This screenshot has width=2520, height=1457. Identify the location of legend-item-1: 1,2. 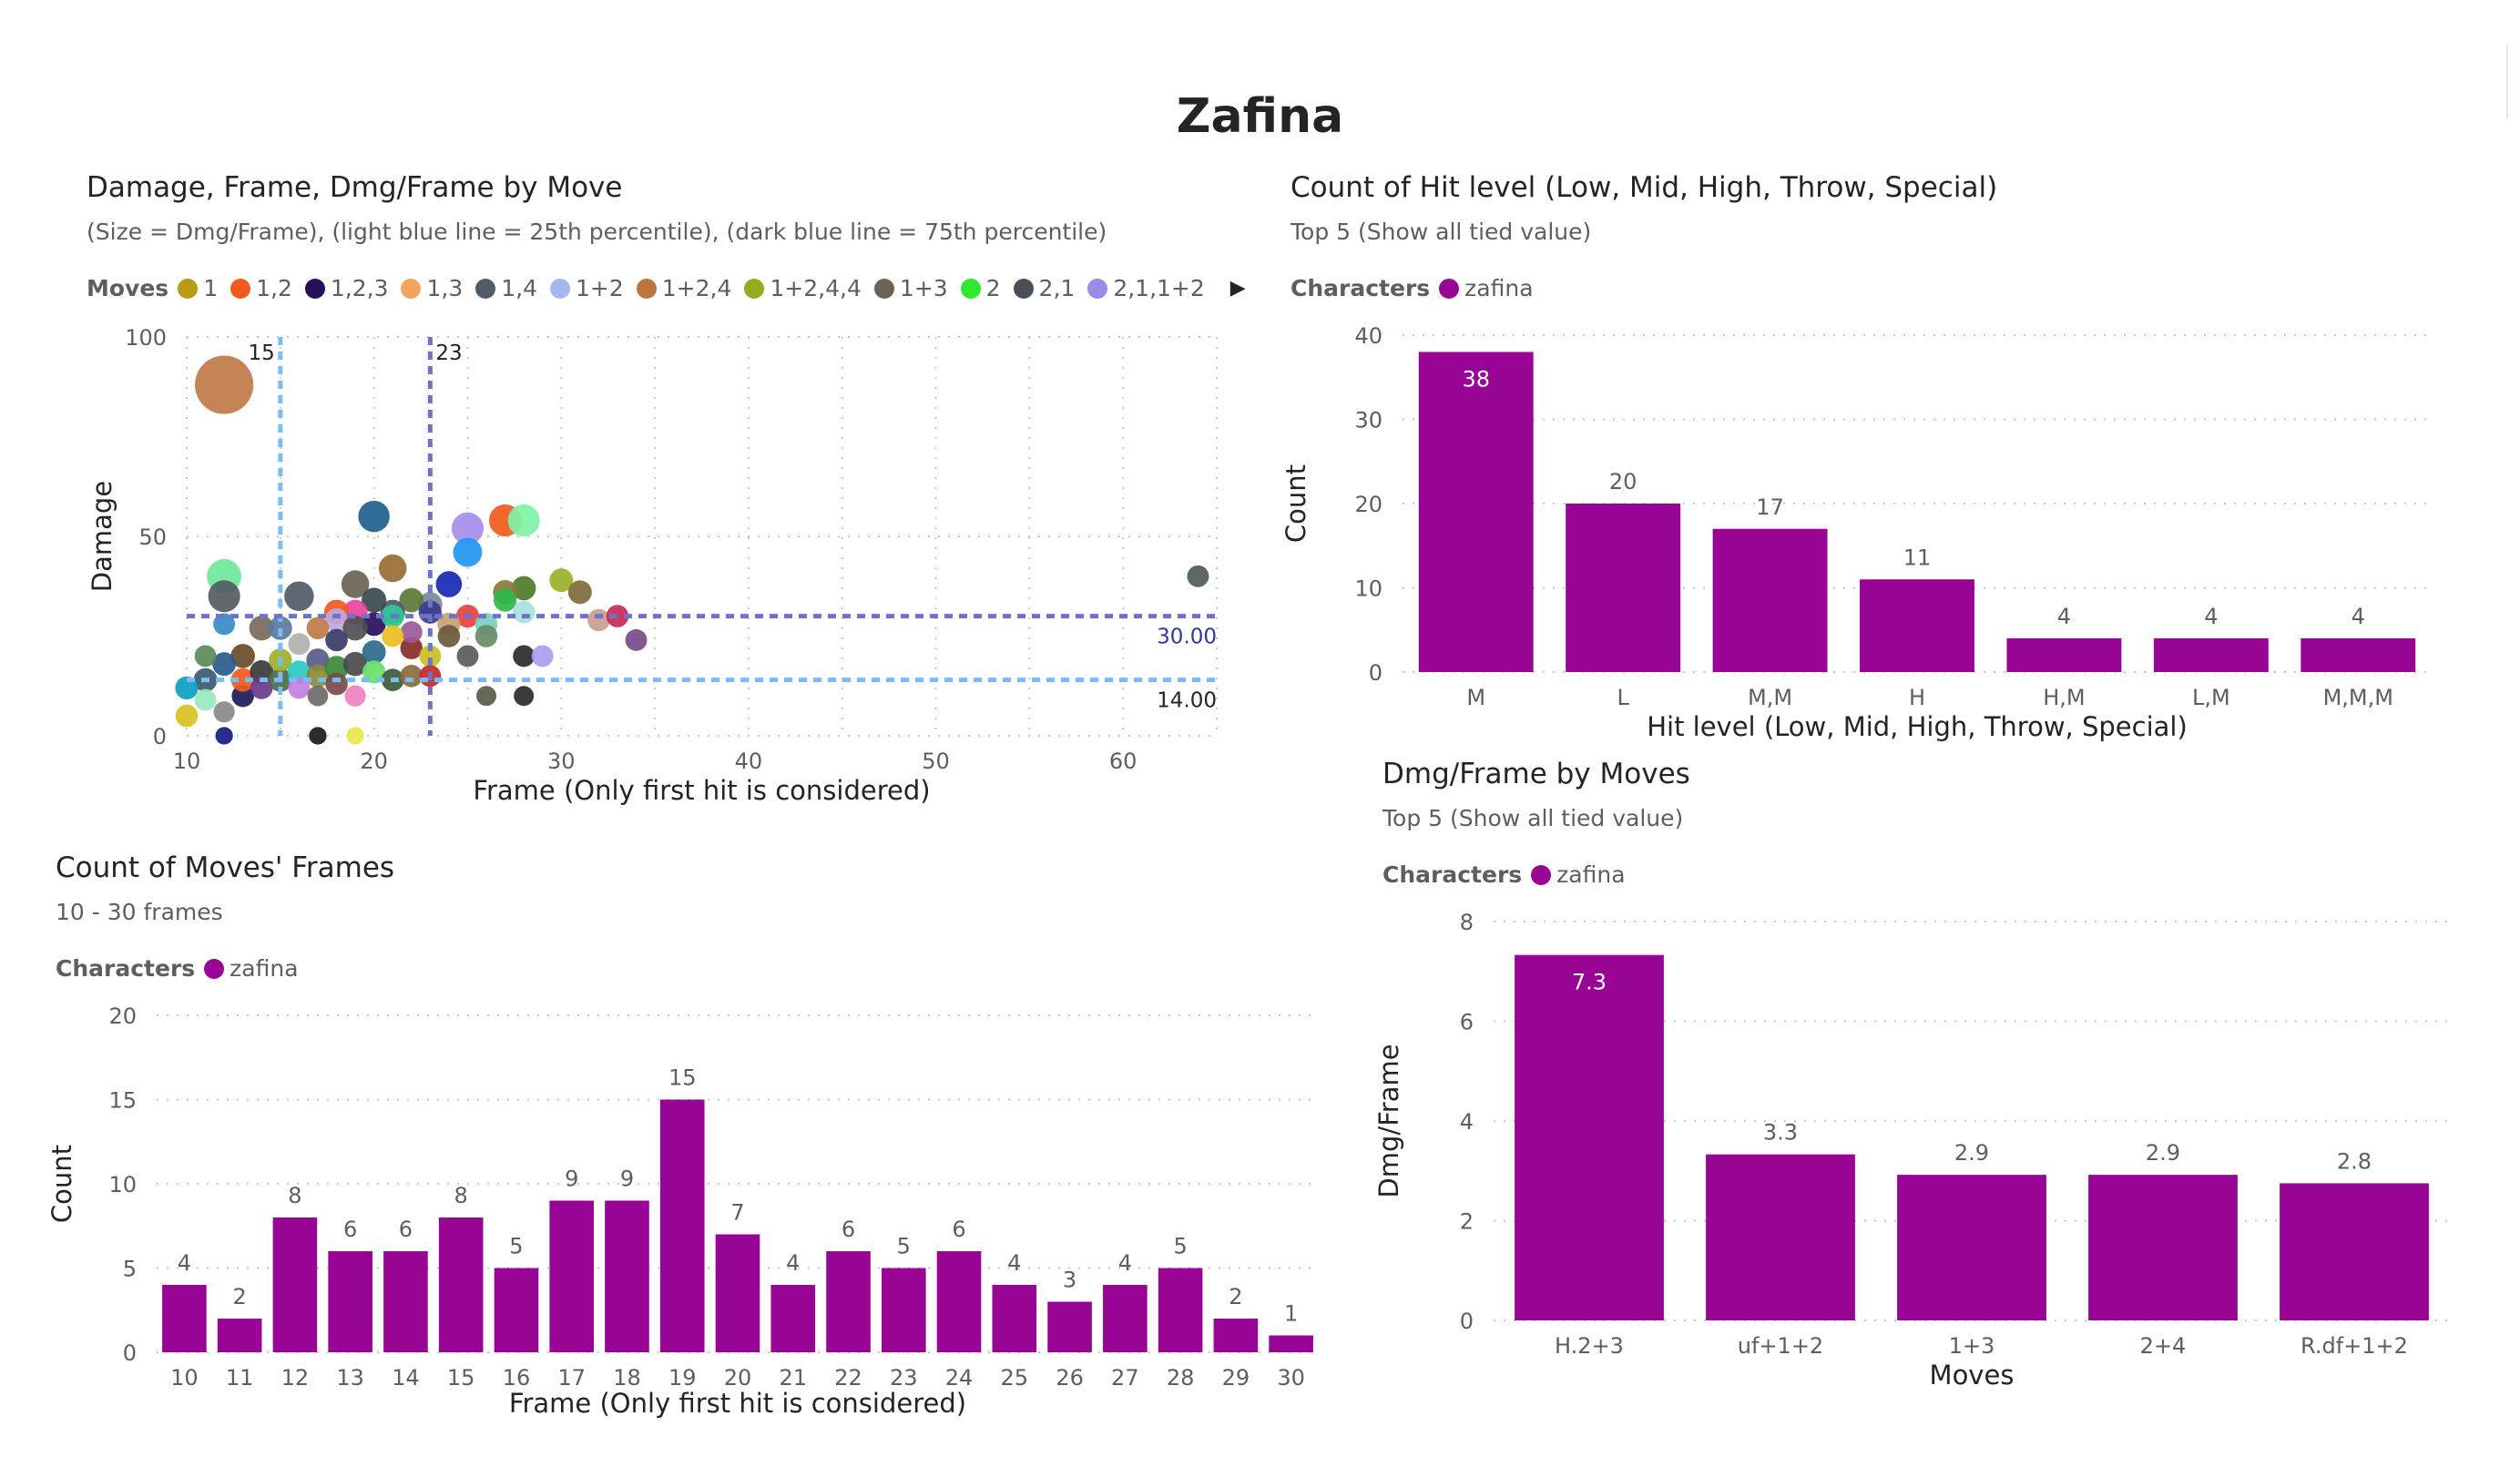
(261, 288).